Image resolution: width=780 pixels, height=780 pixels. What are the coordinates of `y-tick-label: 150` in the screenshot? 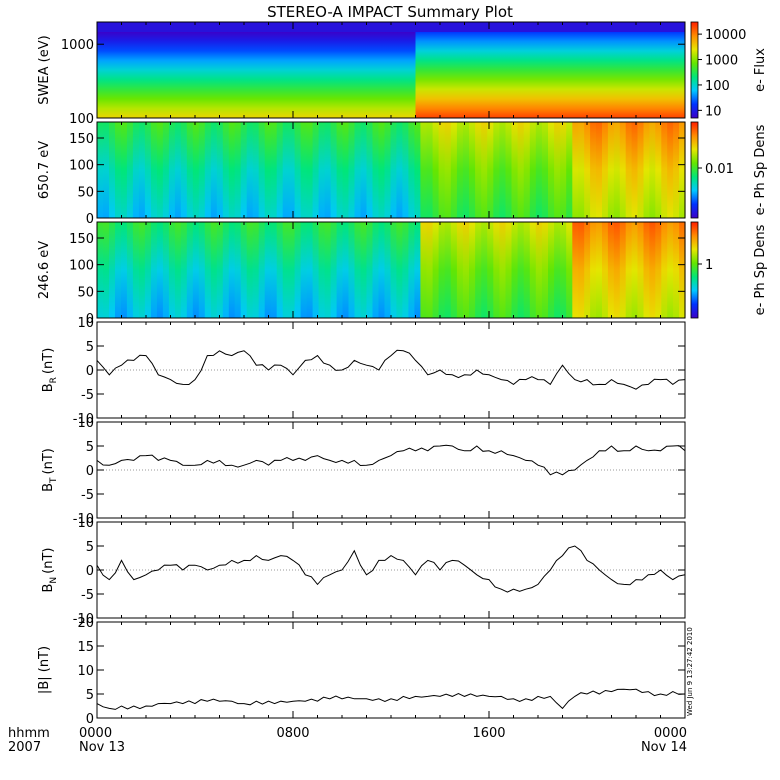 It's located at (81, 239).